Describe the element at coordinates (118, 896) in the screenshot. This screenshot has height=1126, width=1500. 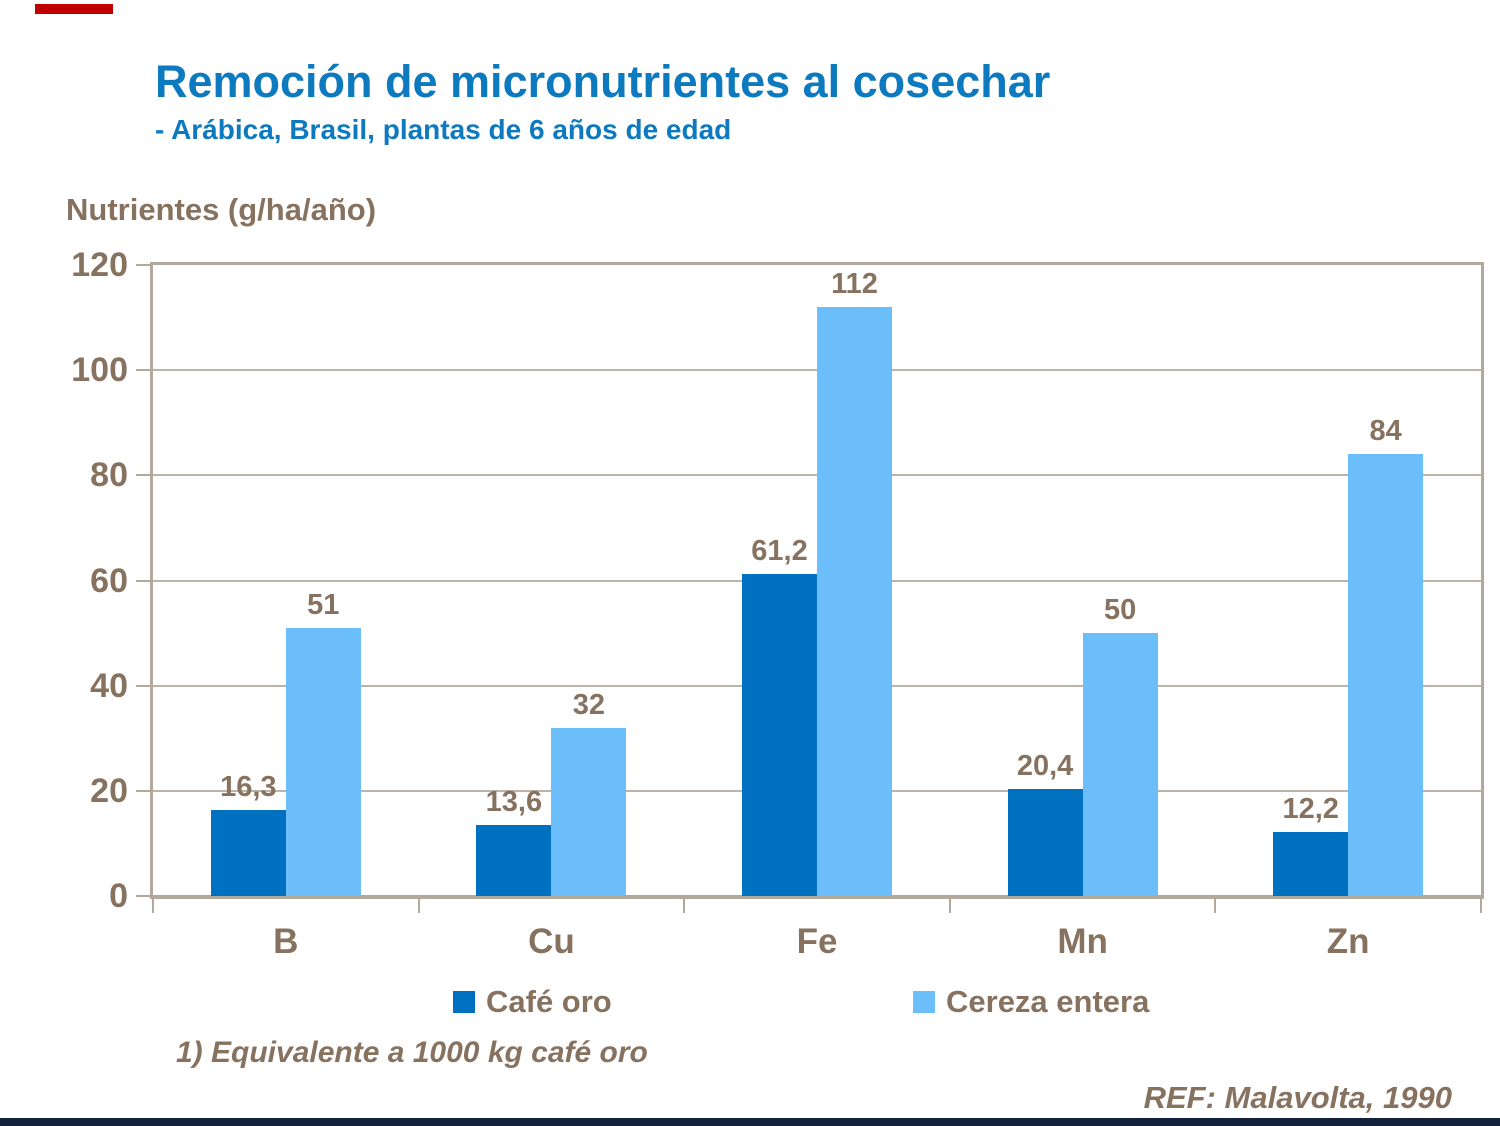
I see `y-tick-label: 0` at that location.